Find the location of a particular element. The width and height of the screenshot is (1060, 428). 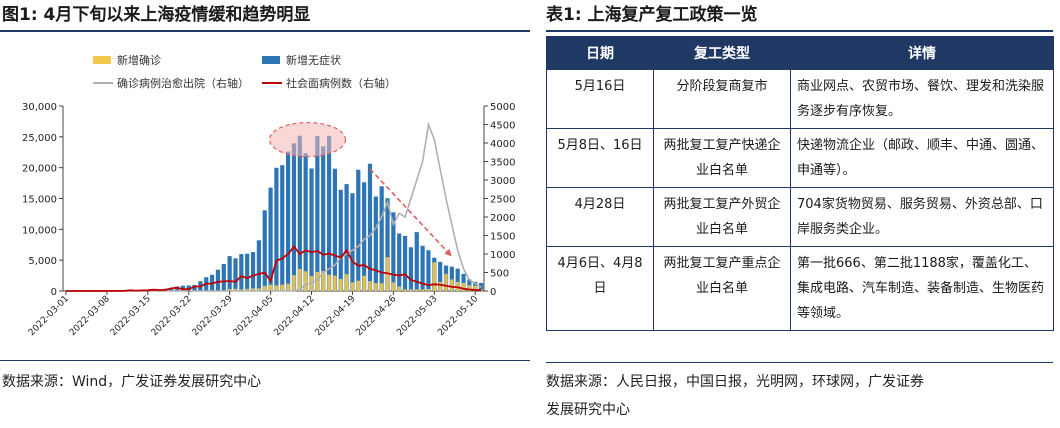

row-type: 两批复工复产快递企业白名单 is located at coordinates (722, 158).